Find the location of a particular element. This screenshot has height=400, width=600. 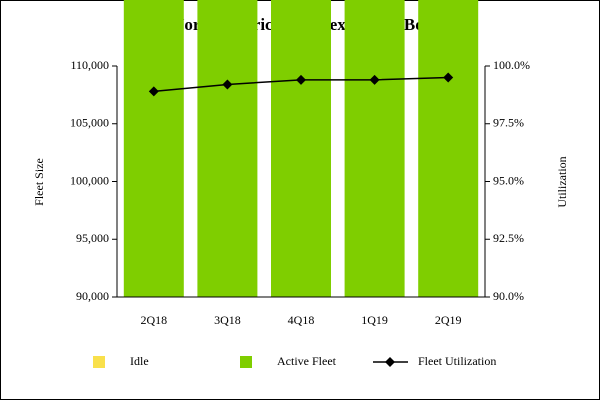

legend-marker is located at coordinates (390, 362).